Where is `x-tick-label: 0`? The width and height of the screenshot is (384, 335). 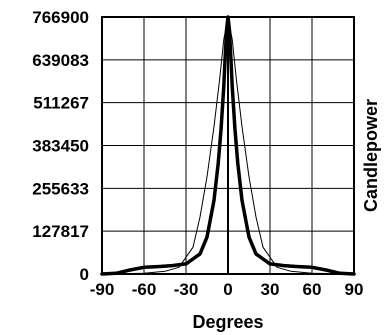 x-tick-label: 0 is located at coordinates (227, 289).